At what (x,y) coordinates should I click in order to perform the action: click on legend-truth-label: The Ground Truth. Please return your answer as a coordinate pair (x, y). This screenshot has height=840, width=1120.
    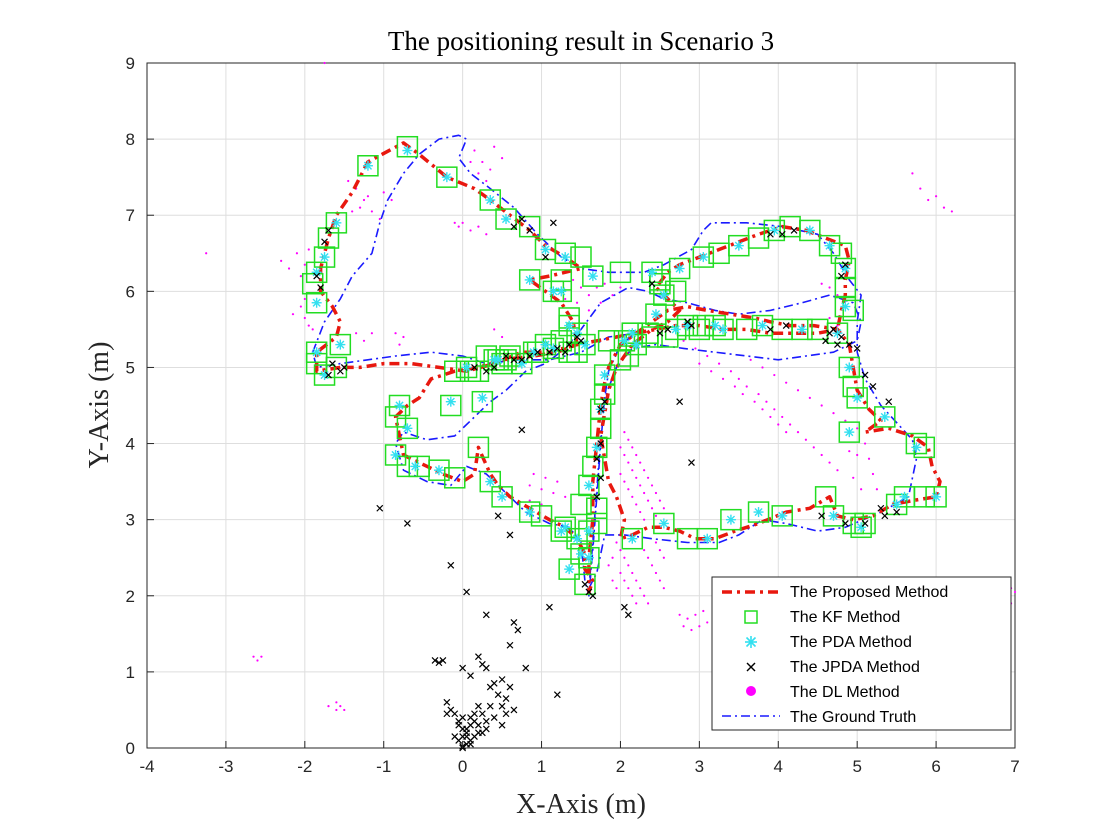
    Looking at the image, I should click on (853, 717).